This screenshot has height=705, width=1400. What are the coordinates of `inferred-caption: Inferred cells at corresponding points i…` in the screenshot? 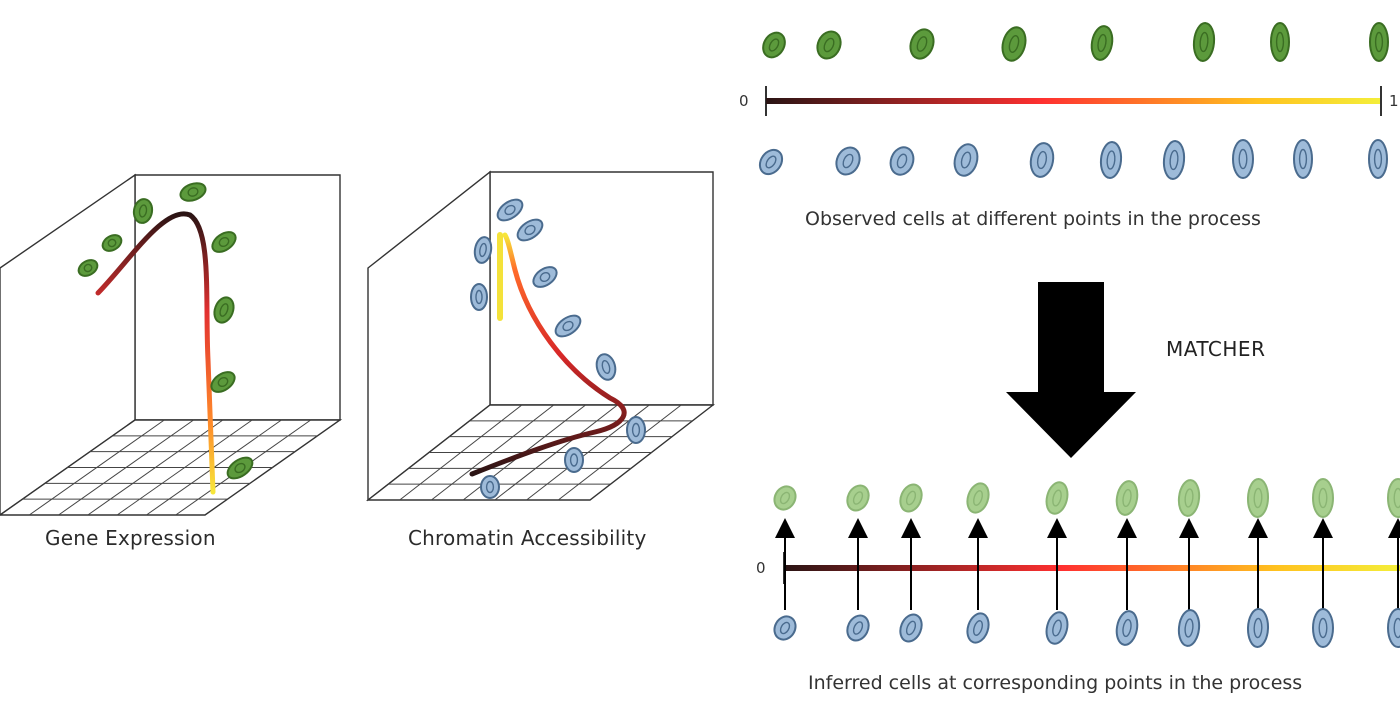 It's located at (1055, 683).